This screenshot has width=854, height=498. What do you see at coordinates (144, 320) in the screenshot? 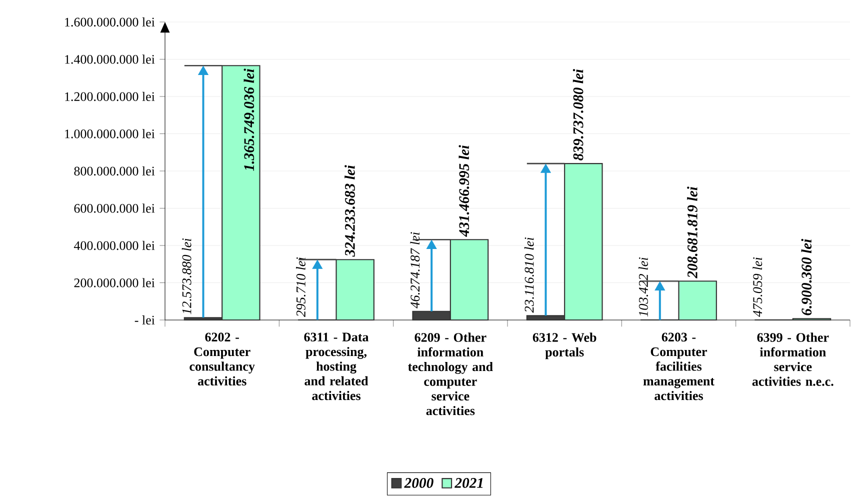
I see `y-tick-label: - lei` at bounding box center [144, 320].